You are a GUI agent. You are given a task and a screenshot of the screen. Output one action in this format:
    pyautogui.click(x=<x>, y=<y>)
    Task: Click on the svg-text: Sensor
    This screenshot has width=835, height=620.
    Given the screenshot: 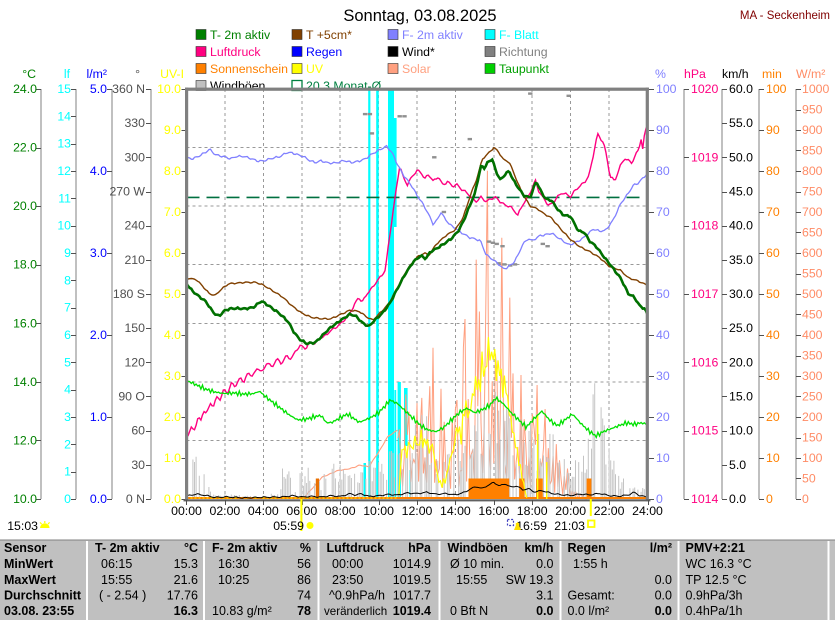 What is the action you would take?
    pyautogui.click(x=25, y=548)
    